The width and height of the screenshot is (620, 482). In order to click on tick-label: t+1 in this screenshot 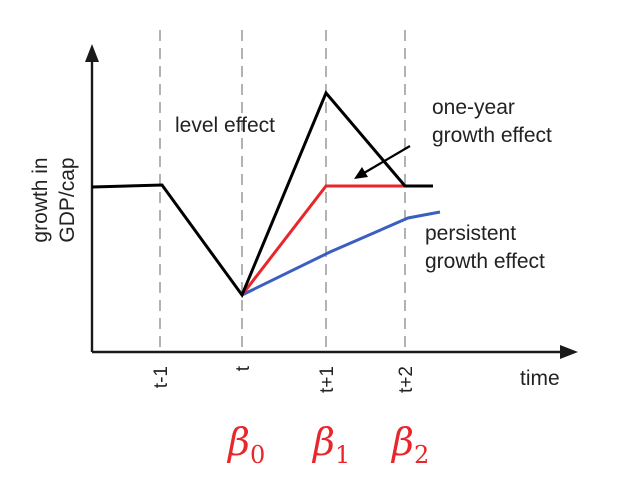, I will do `click(327, 379)`.